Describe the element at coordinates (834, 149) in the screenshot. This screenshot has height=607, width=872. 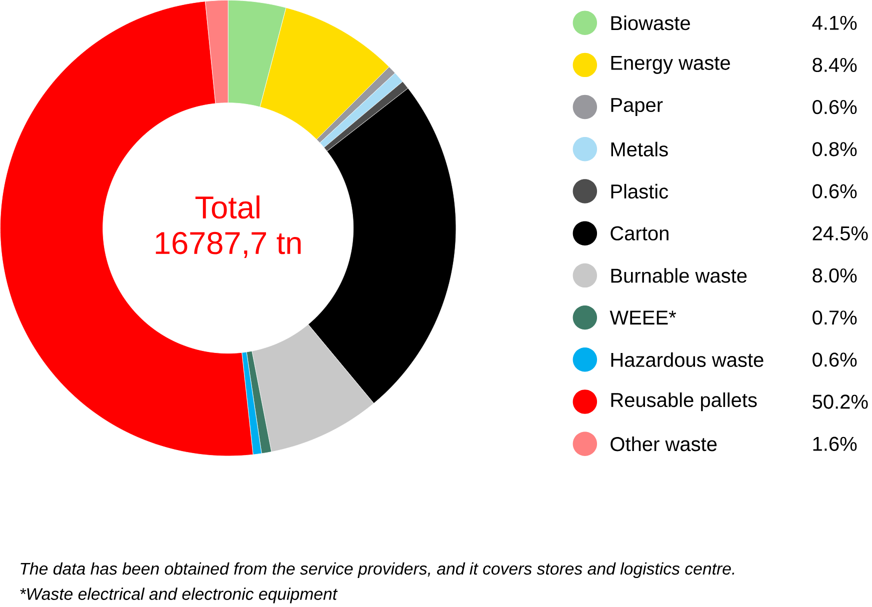
I see `data-label: 0.8%` at that location.